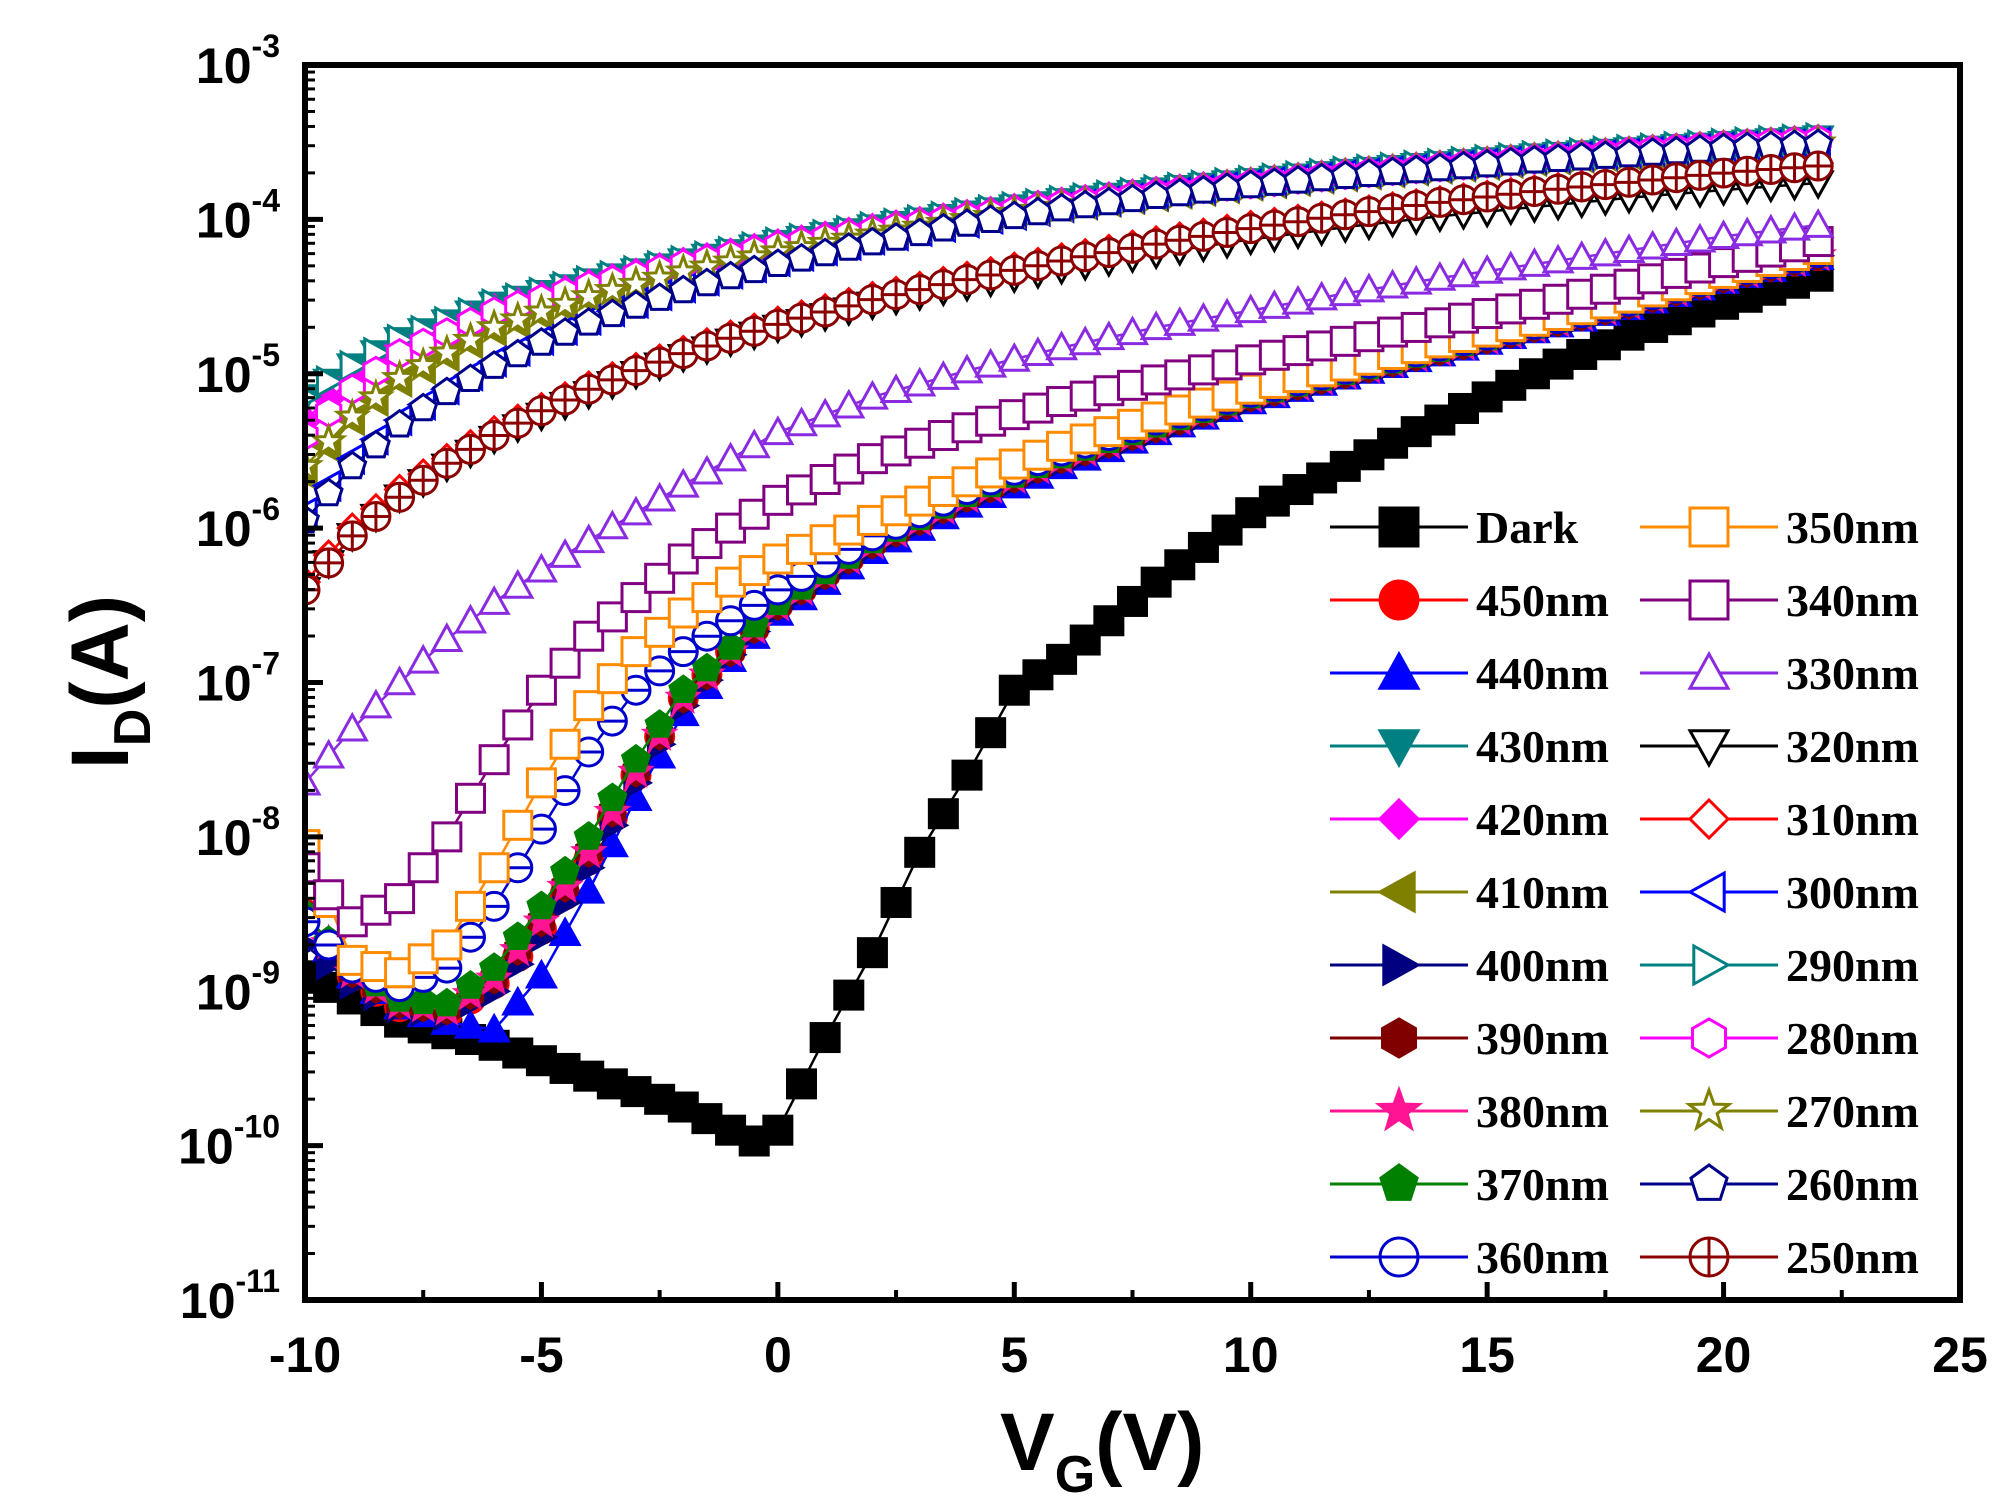  I want to click on y-tick-exponent: -7, so click(266, 664).